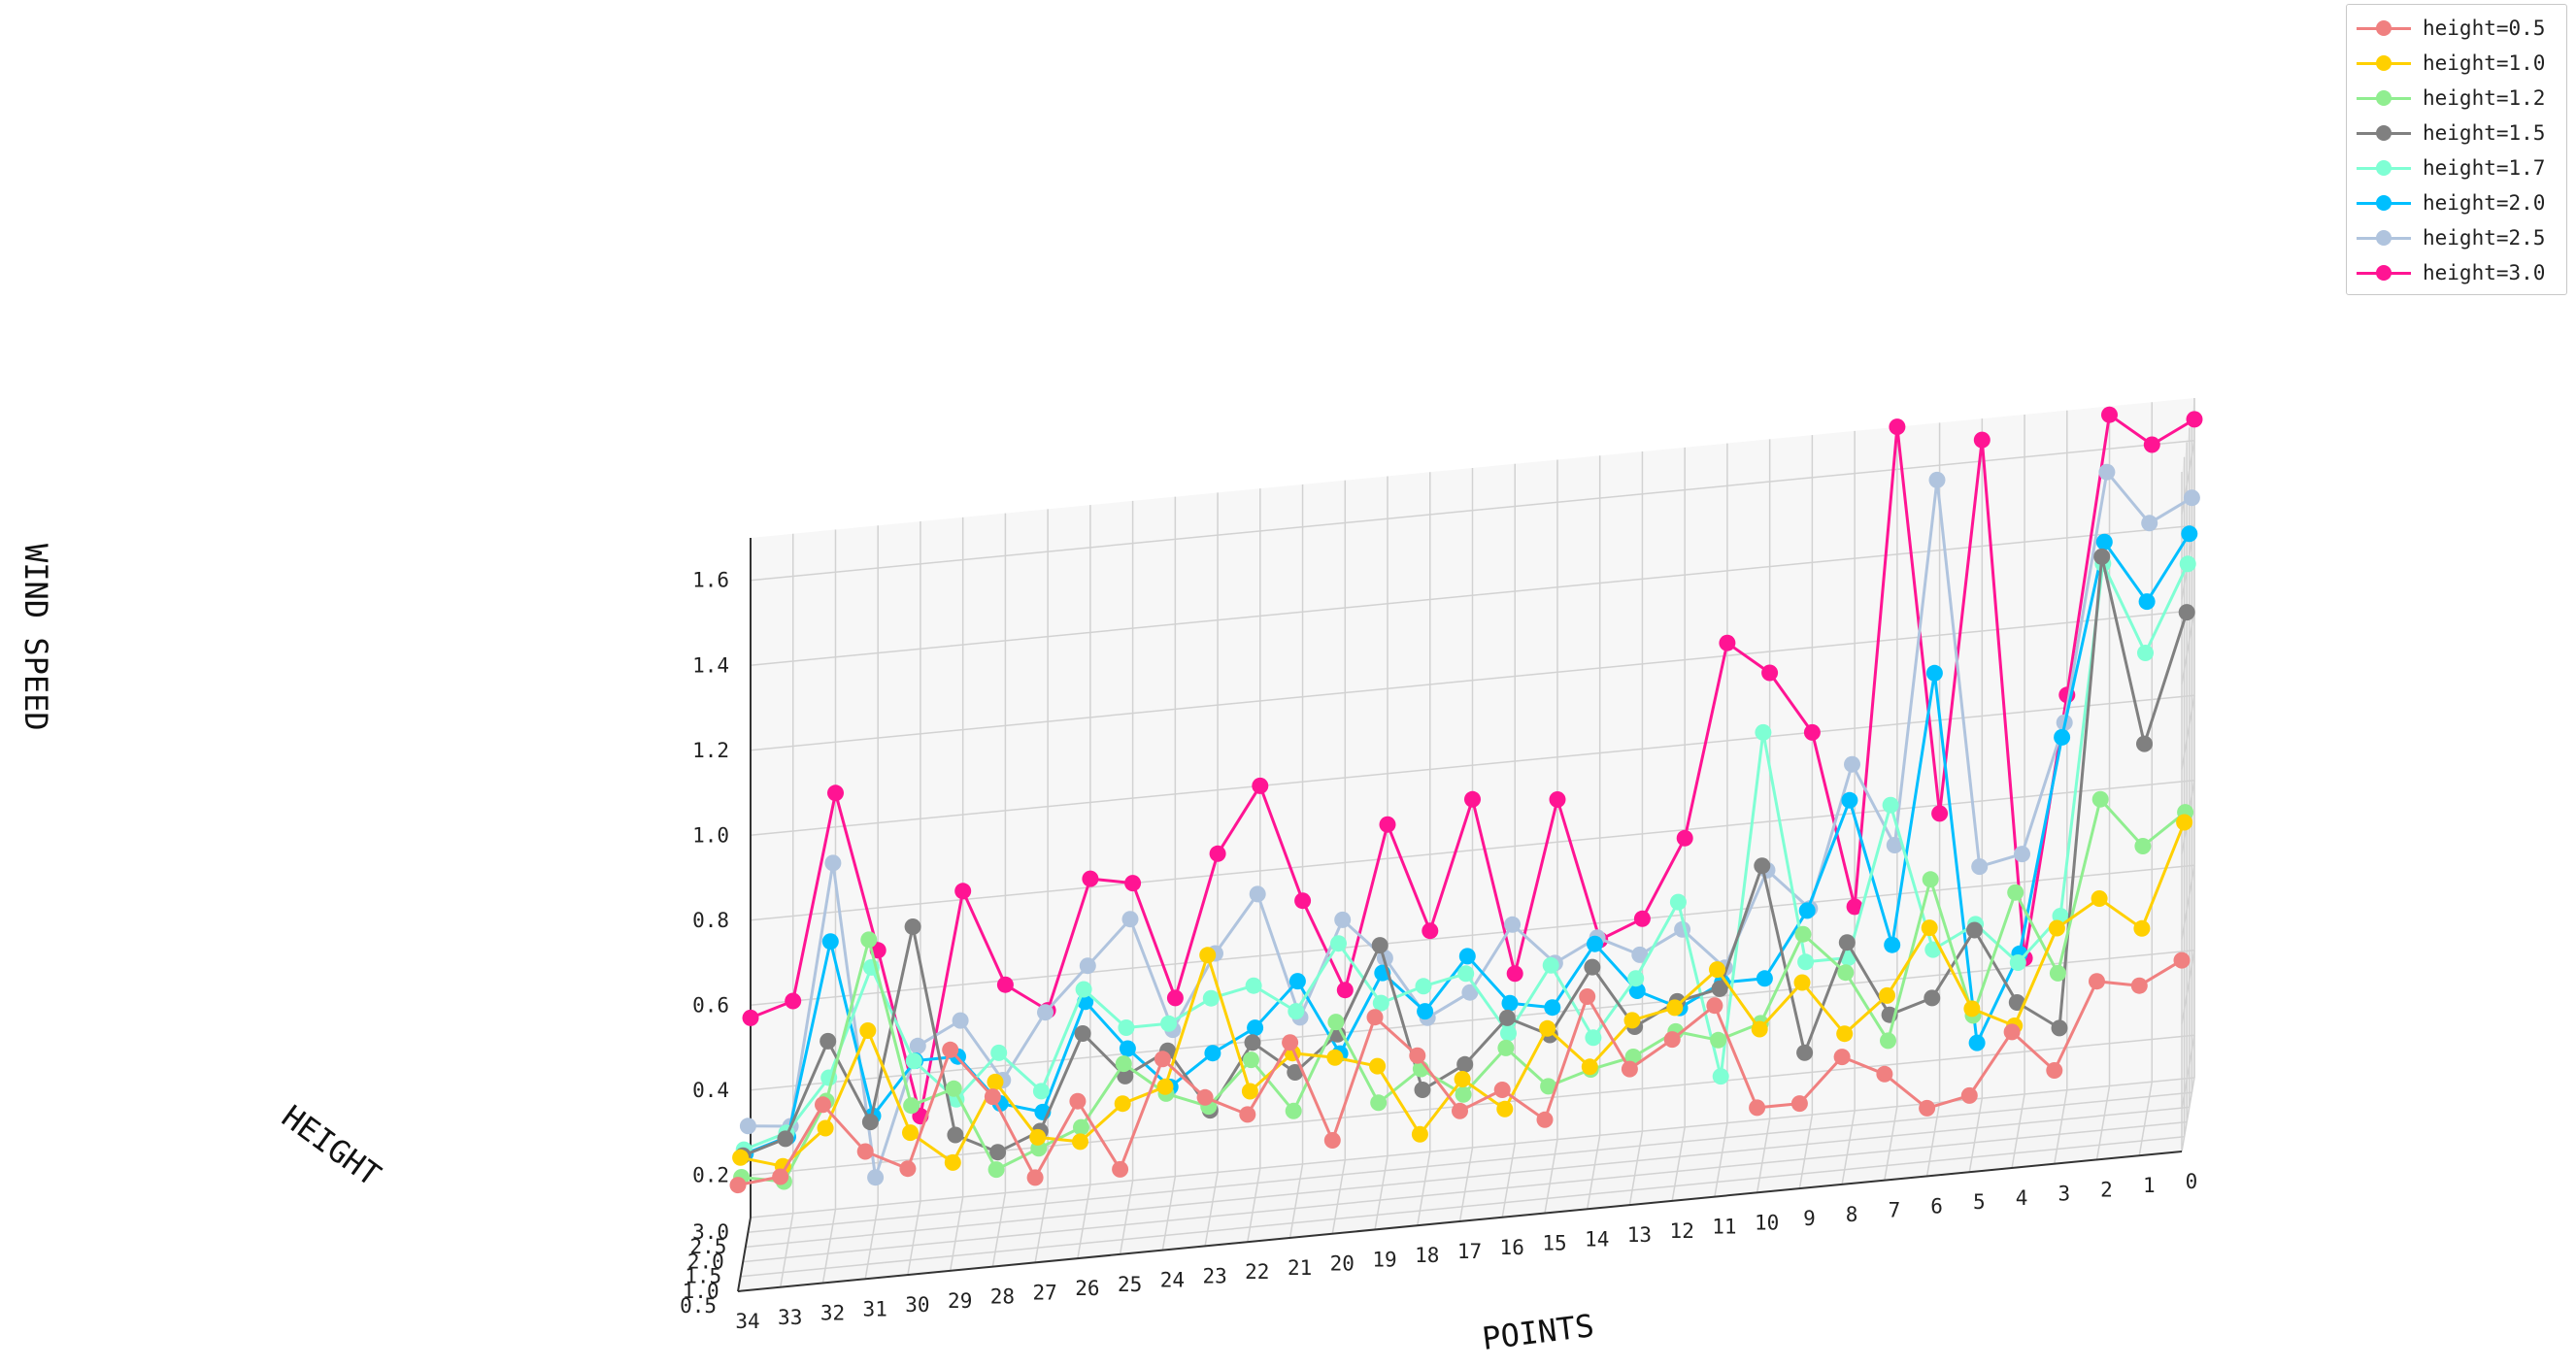  I want to click on legend-label: height=1.5, so click(2484, 133).